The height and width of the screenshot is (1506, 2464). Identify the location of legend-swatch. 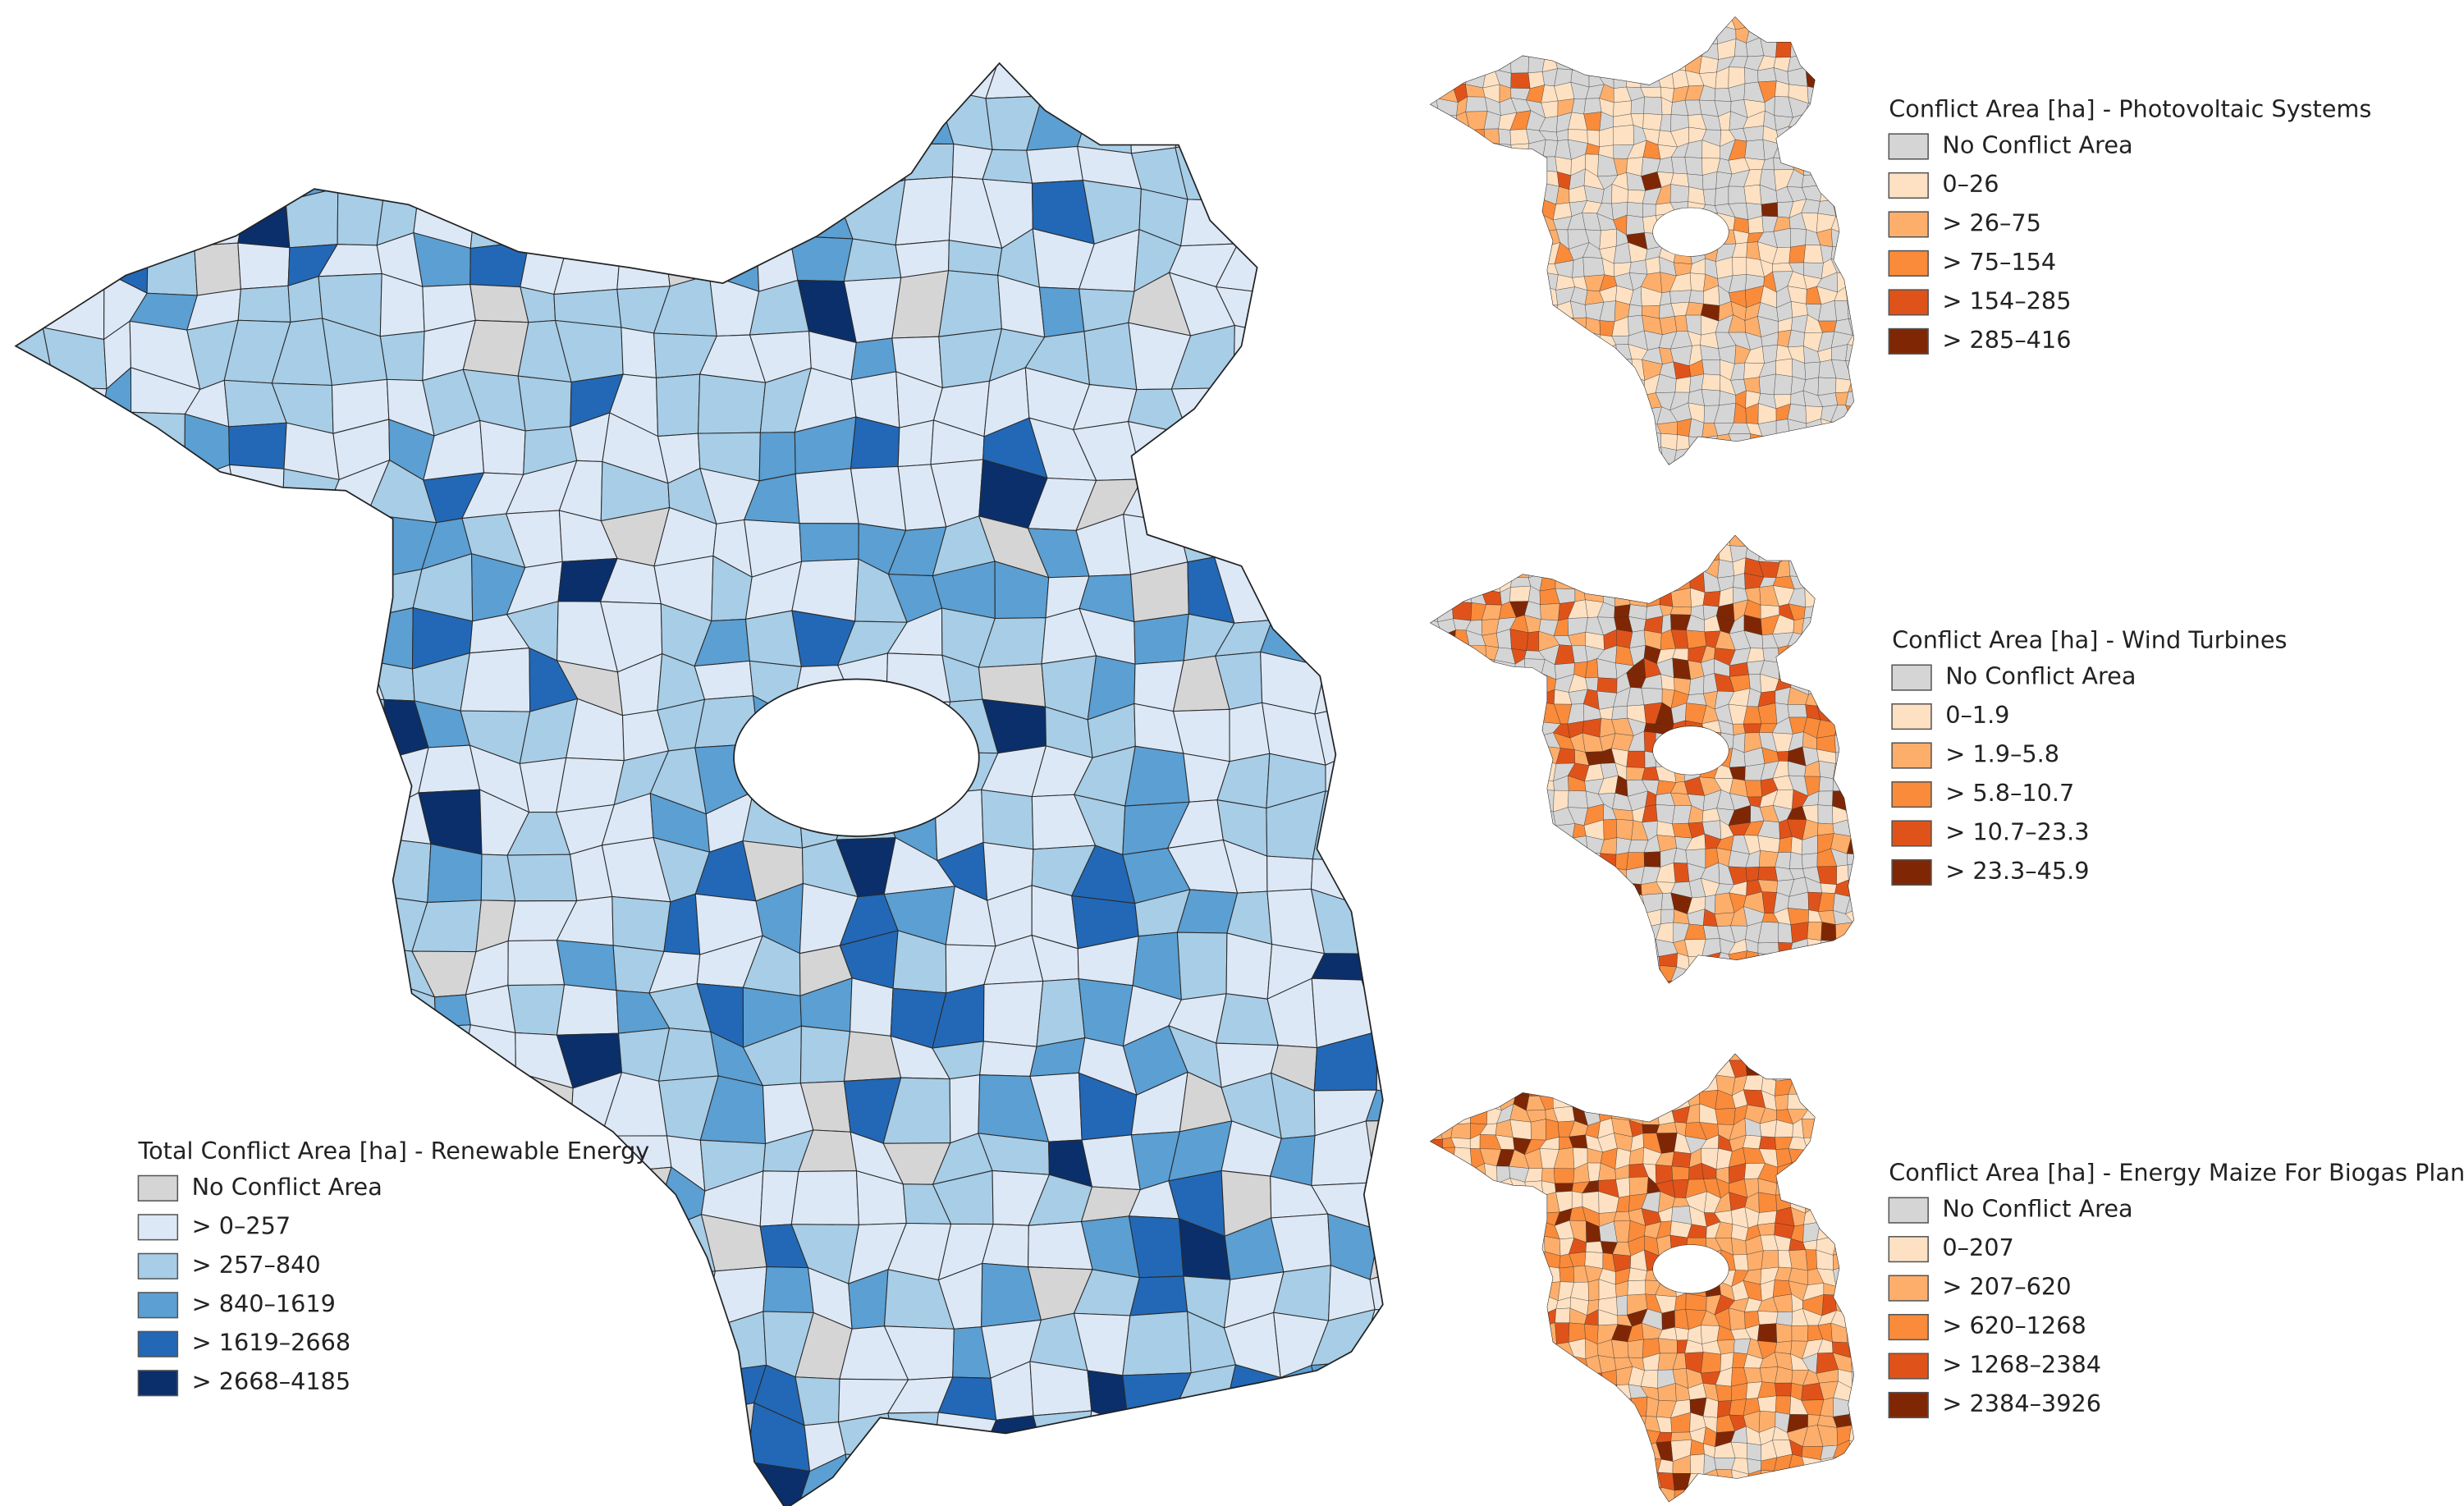
(158, 1305).